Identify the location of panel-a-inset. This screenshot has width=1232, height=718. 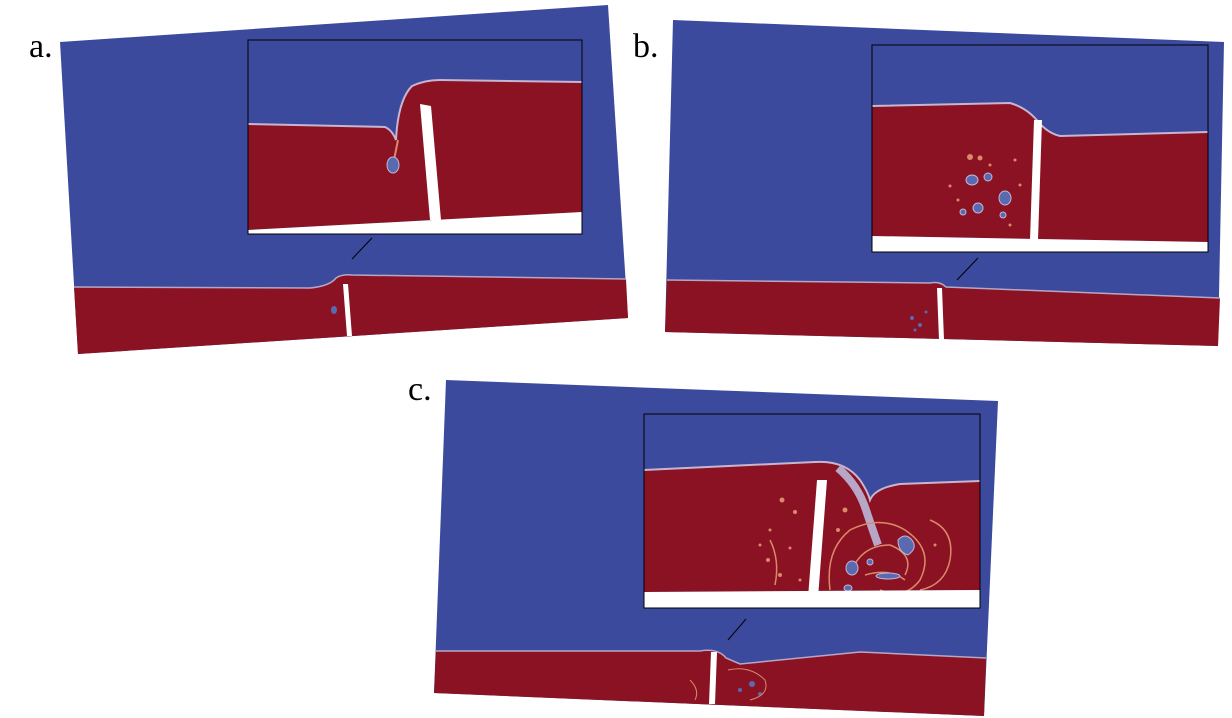
(415, 137).